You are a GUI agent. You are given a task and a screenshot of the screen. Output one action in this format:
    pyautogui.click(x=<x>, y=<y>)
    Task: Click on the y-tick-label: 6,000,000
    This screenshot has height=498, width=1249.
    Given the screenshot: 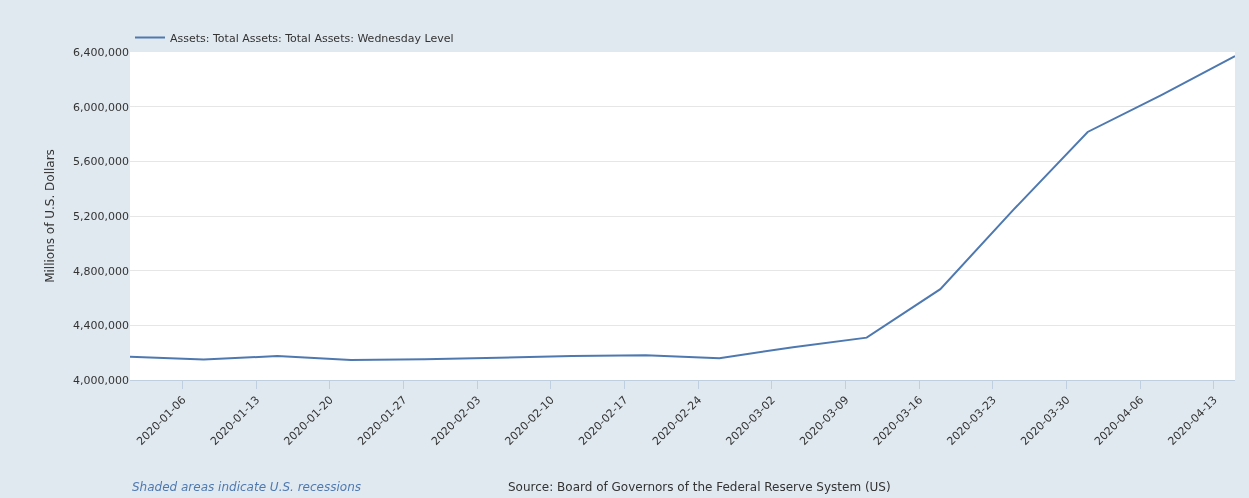 What is the action you would take?
    pyautogui.click(x=101, y=107)
    